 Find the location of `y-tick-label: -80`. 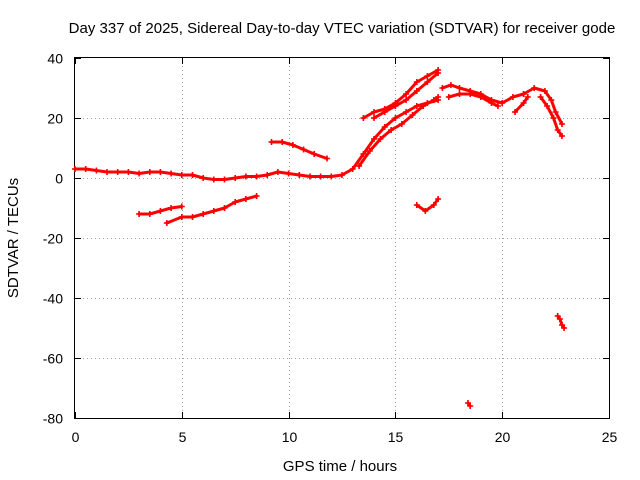

y-tick-label: -80 is located at coordinates (53, 419).